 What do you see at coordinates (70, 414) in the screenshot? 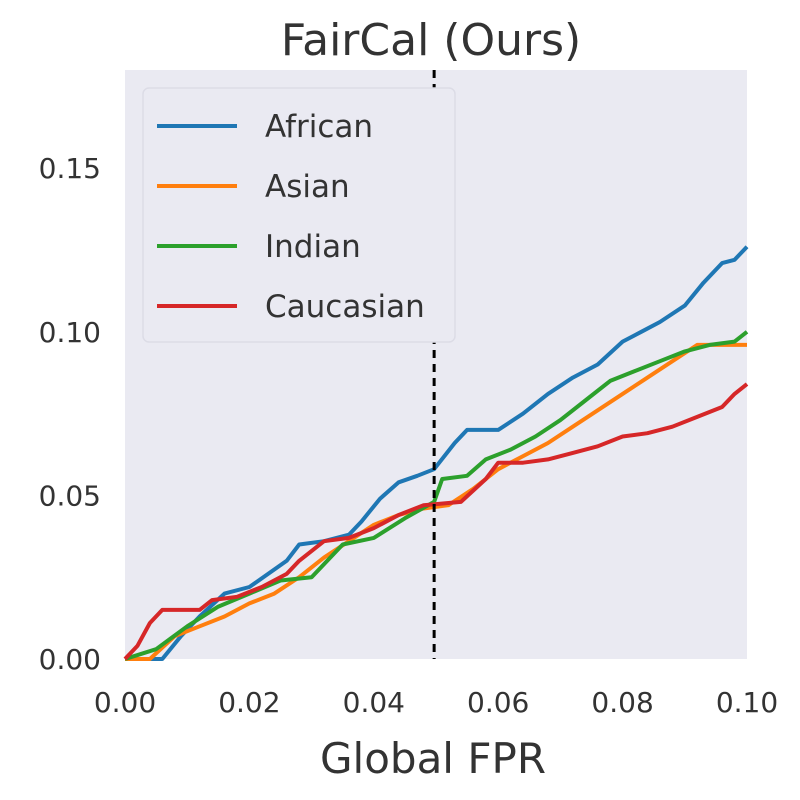
I see `y-axis-ticks: 0.00 0.05 0.10 0.15` at bounding box center [70, 414].